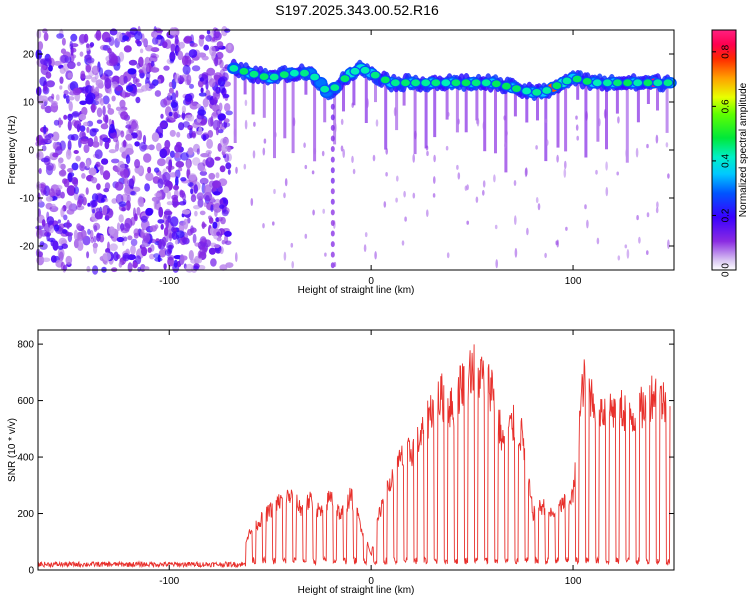 This screenshot has width=750, height=600. Describe the element at coordinates (25, 514) in the screenshot. I see `y-tick-label: 200` at that location.